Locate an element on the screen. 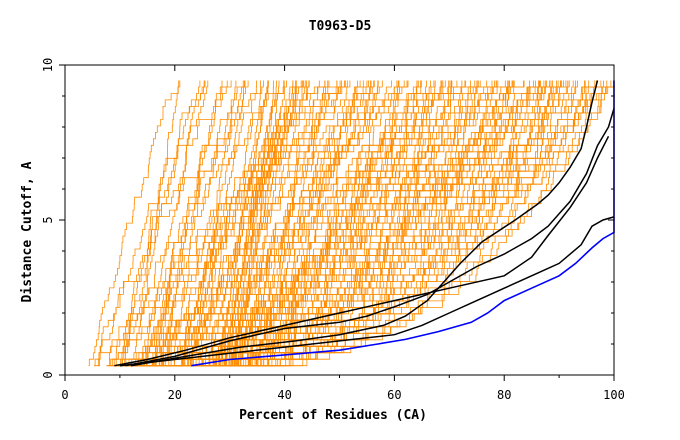 The image size is (680, 440). x-tick-label: 80 is located at coordinates (504, 395).